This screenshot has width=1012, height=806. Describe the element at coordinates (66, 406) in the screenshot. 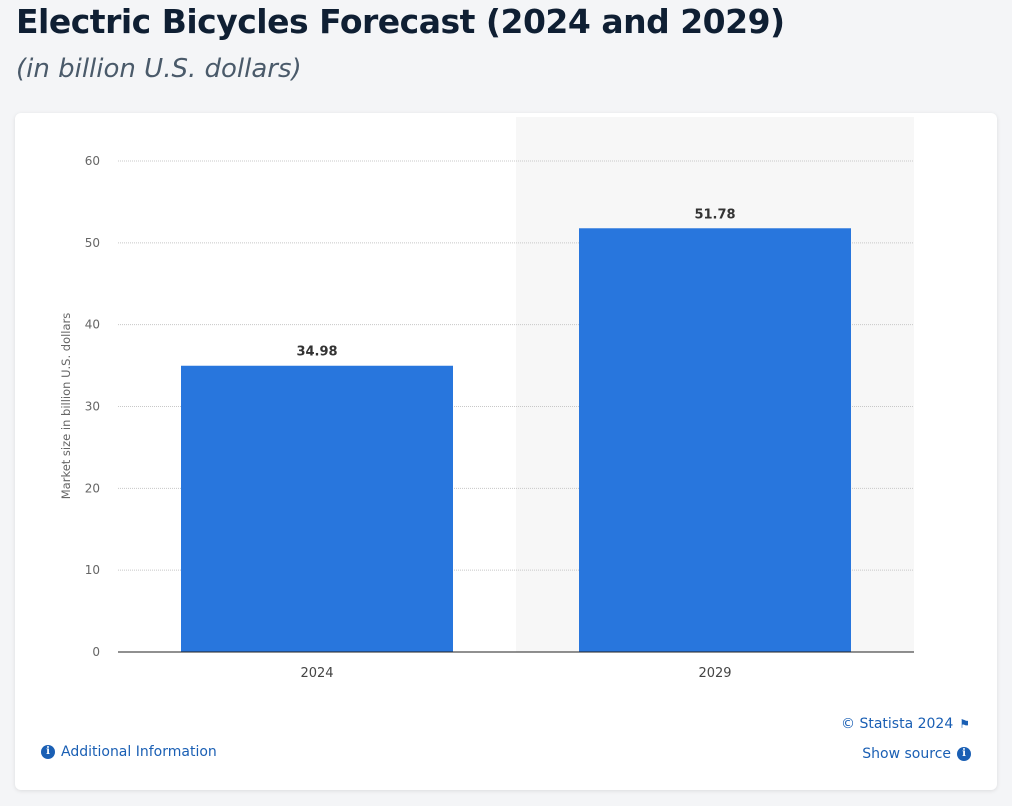

I see `y-axis-label: Market size in billion U.S. dollars` at that location.